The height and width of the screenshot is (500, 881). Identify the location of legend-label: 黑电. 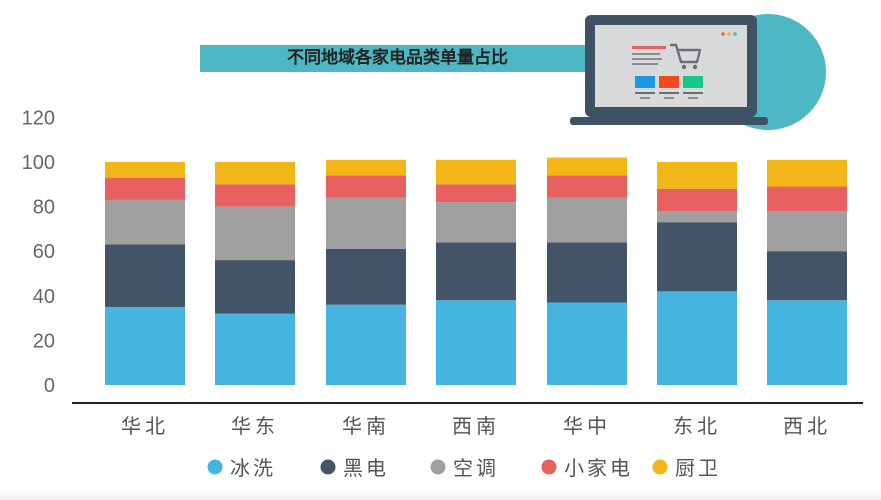
(366, 468).